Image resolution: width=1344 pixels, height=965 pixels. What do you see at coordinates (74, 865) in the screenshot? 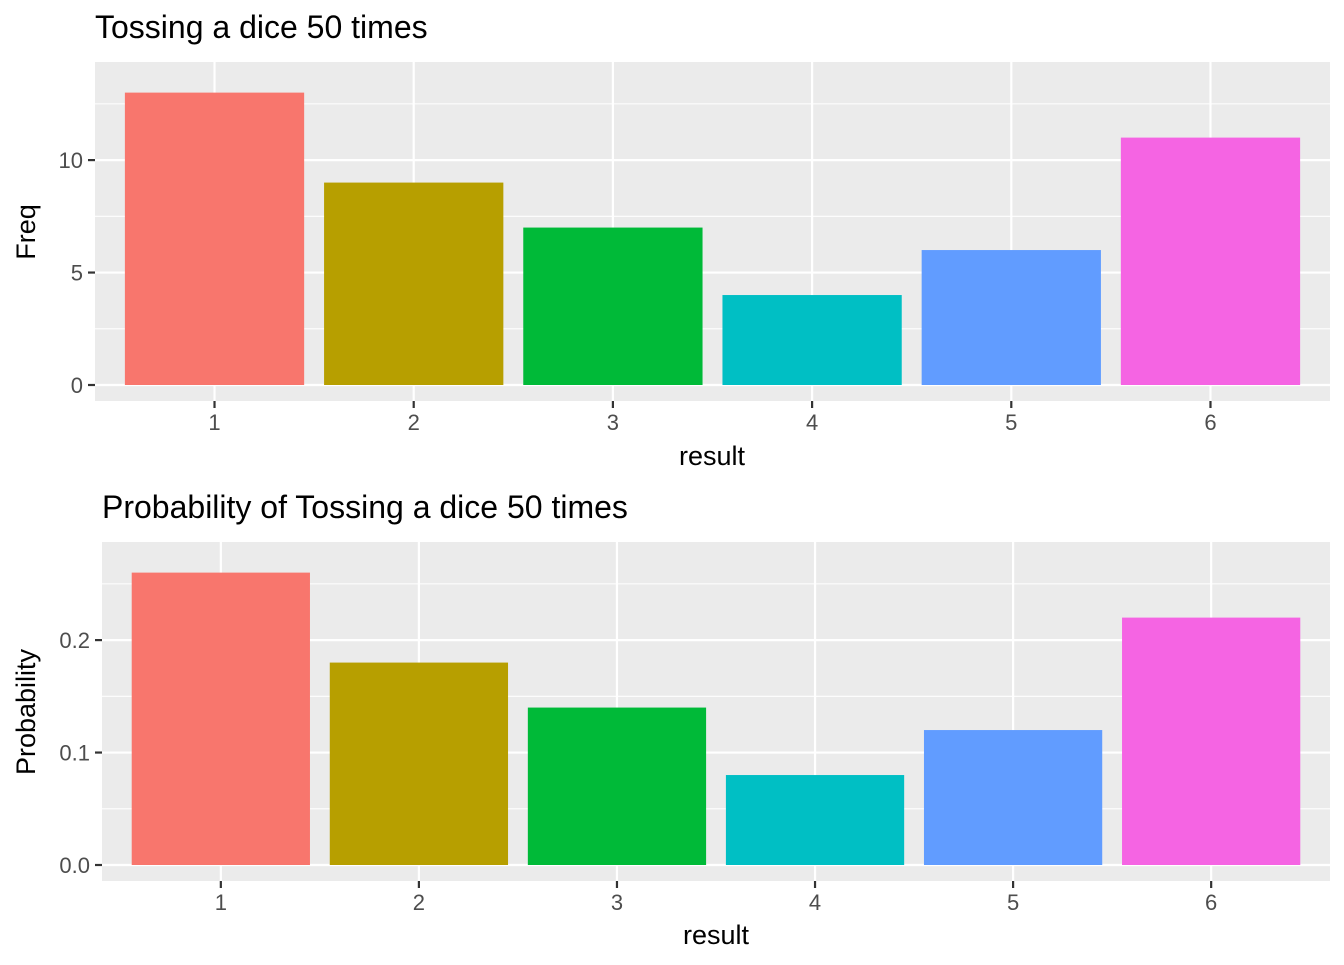
I see `y-tick-label: 0.0` at bounding box center [74, 865].